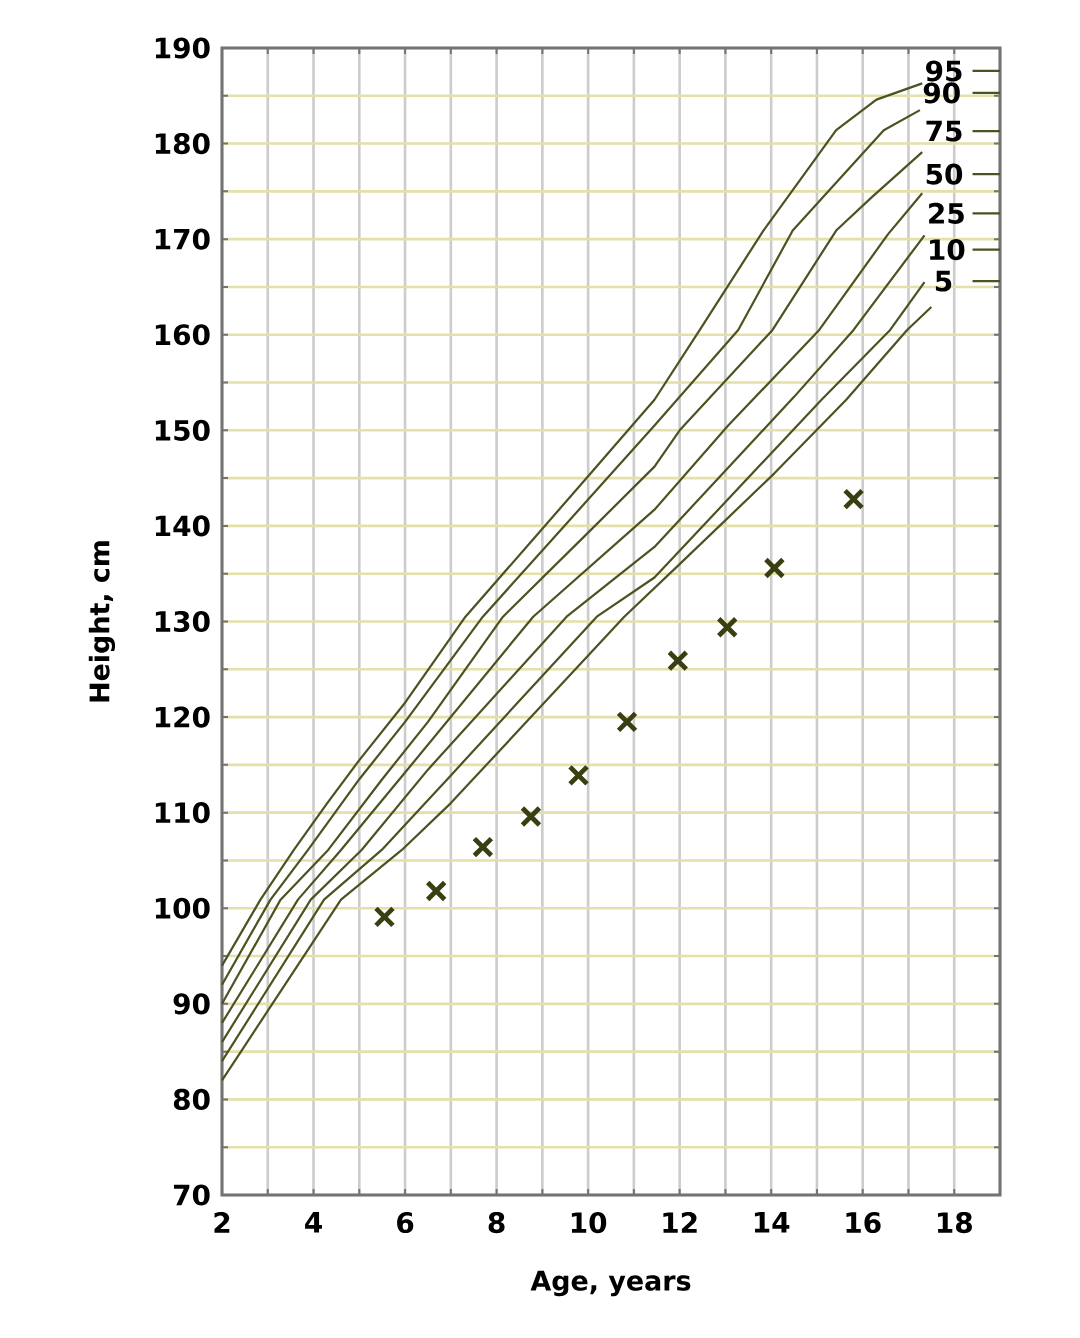  What do you see at coordinates (946, 213) in the screenshot?
I see `series-label: 25` at bounding box center [946, 213].